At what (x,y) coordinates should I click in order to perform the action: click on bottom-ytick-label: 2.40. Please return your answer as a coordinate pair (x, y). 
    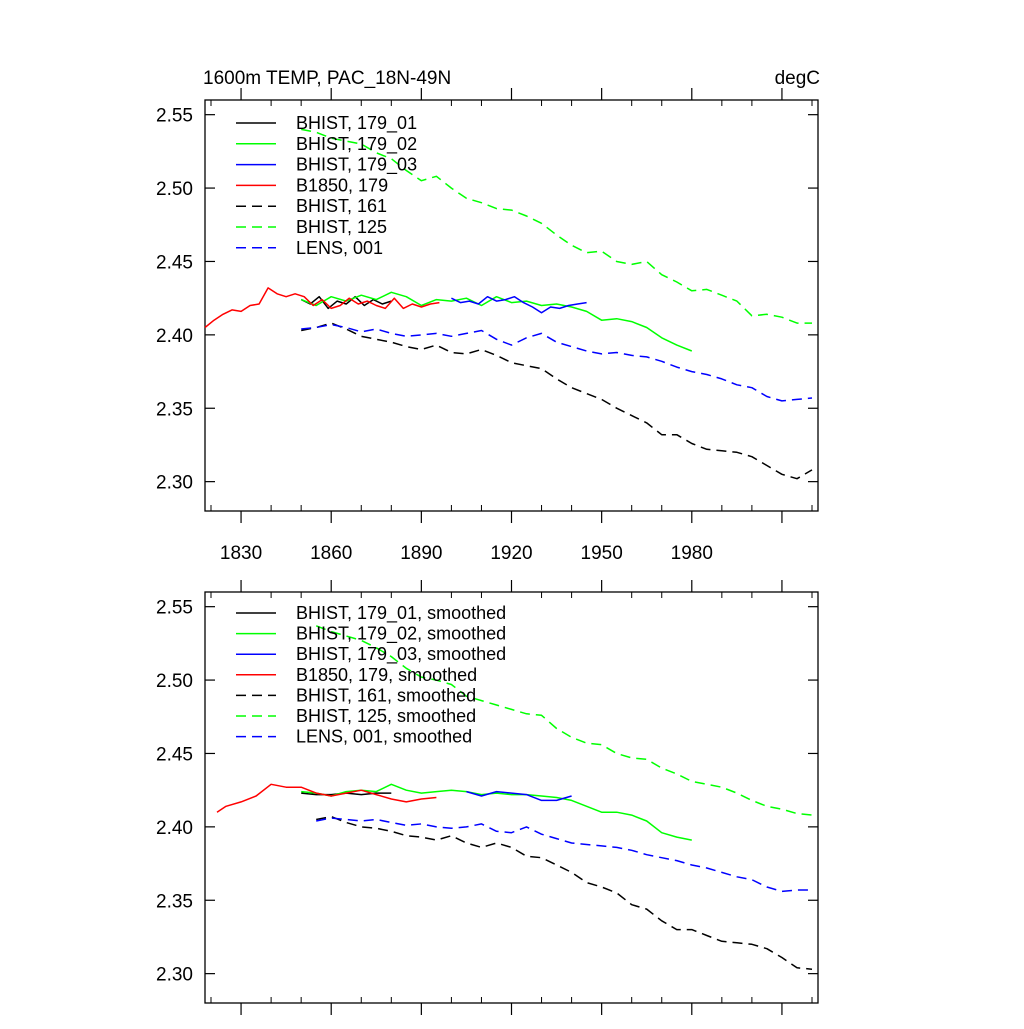
    Looking at the image, I should click on (174, 828).